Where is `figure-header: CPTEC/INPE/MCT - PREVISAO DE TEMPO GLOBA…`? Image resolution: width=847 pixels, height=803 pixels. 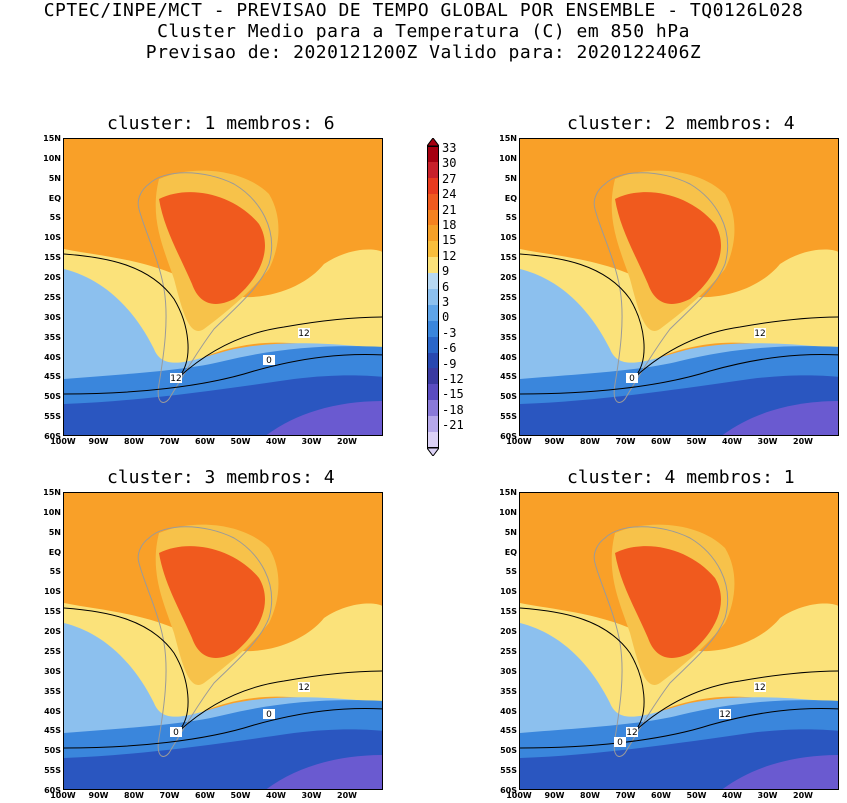 figure-header: CPTEC/INPE/MCT - PREVISAO DE TEMPO GLOBA… is located at coordinates (423, 31).